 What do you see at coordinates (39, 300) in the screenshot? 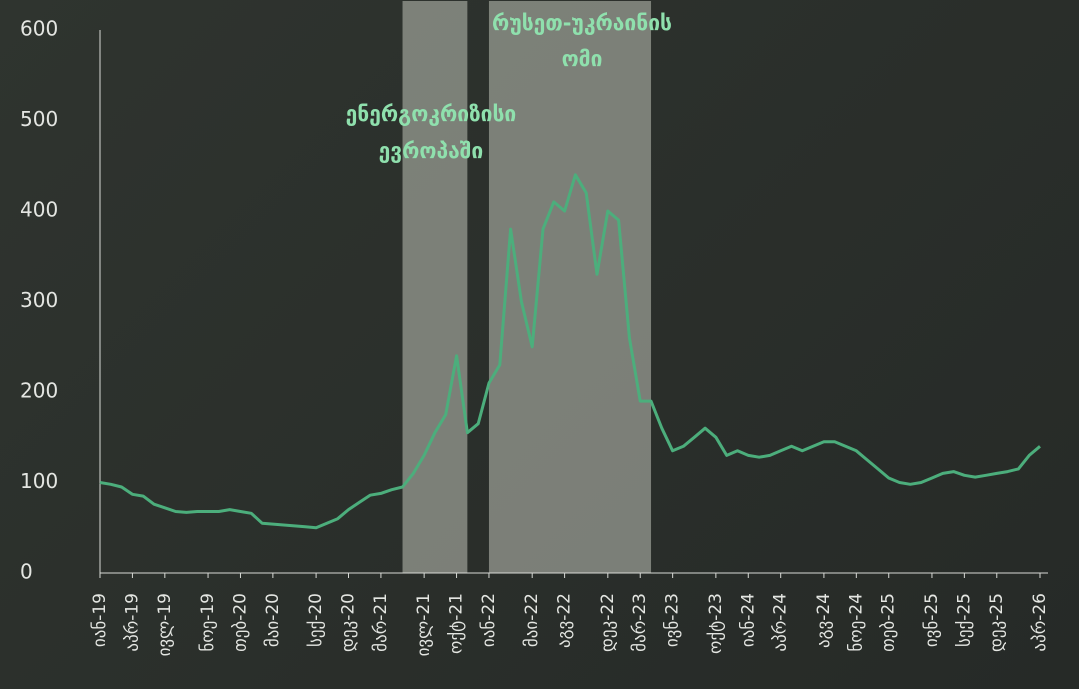
I see `y-tick-label: 300` at bounding box center [39, 300].